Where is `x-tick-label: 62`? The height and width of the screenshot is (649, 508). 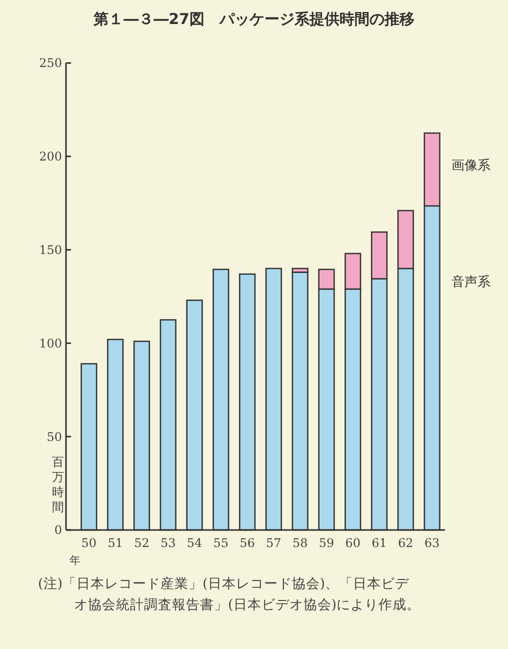 x-tick-label: 62 is located at coordinates (406, 543).